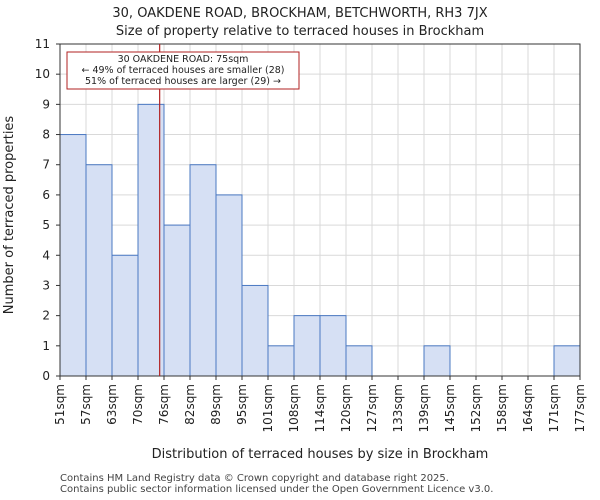 Image resolution: width=600 pixels, height=500 pixels. Describe the element at coordinates (86, 404) in the screenshot. I see `x-tick-label: 57sqm` at that location.